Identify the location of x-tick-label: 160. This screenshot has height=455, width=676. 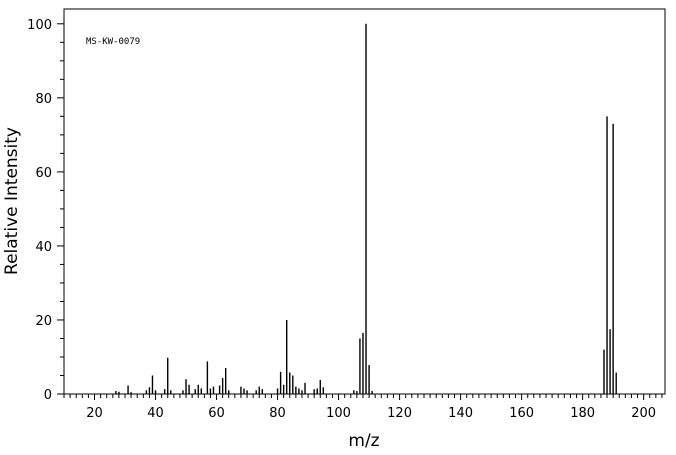
(521, 413).